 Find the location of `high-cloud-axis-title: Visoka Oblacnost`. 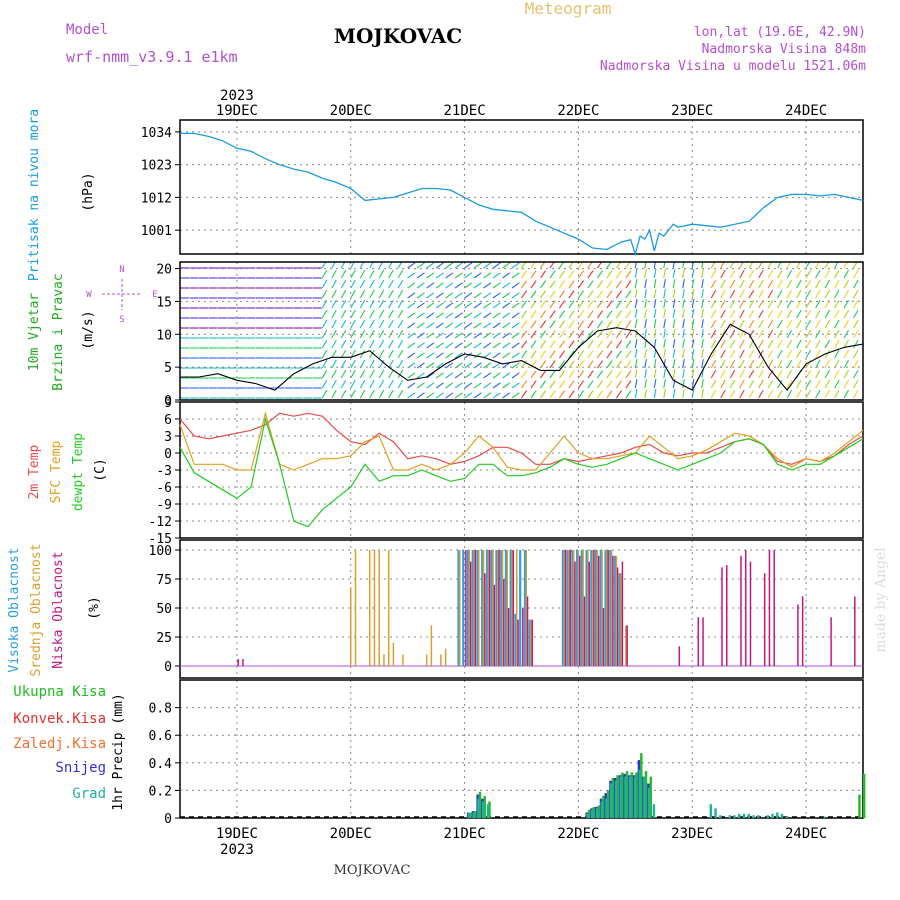

high-cloud-axis-title: Visoka Oblacnost is located at coordinates (14, 609).